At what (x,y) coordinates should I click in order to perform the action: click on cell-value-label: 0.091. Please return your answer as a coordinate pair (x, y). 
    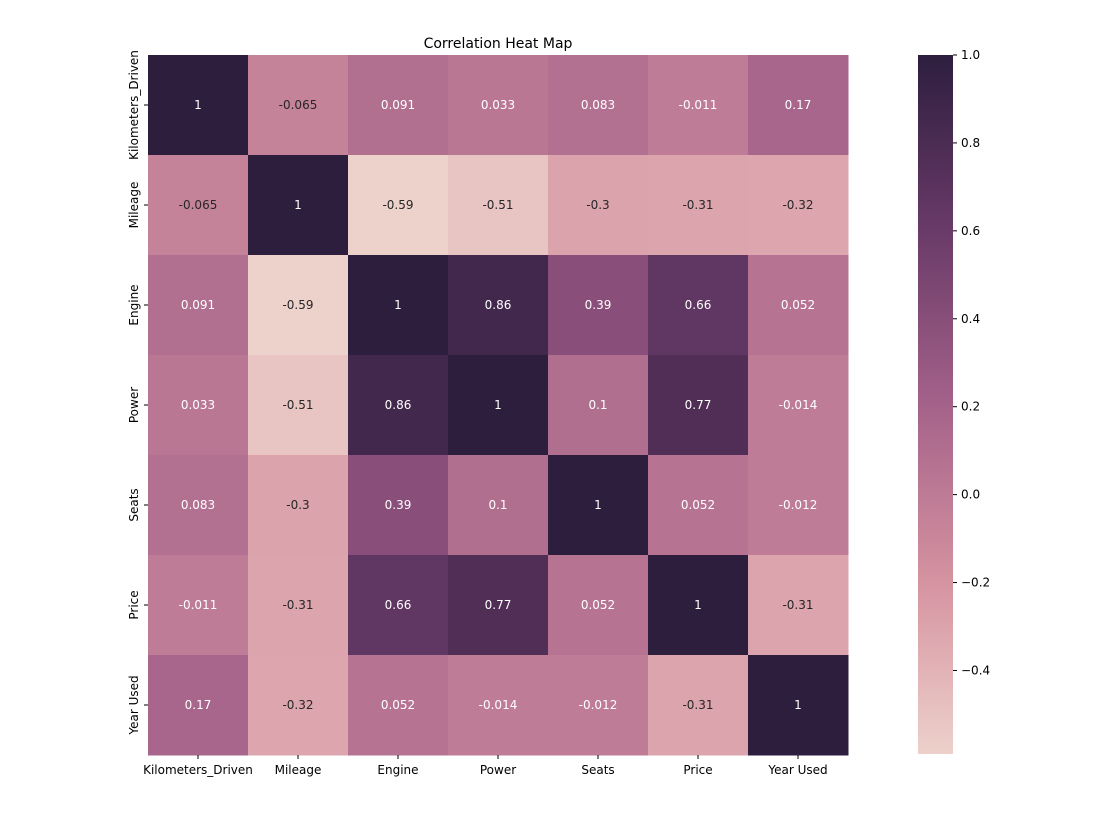
    Looking at the image, I should click on (398, 105).